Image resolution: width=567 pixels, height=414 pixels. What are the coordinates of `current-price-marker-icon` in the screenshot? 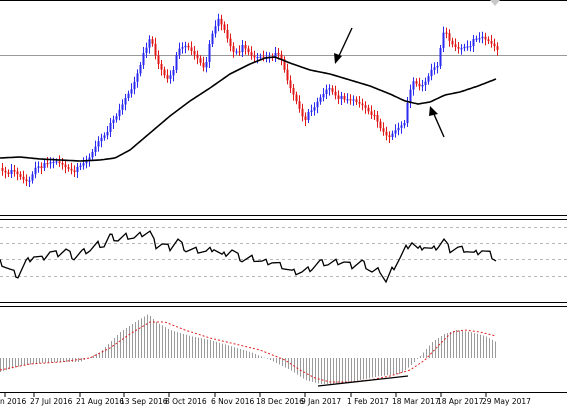 It's located at (495, 3).